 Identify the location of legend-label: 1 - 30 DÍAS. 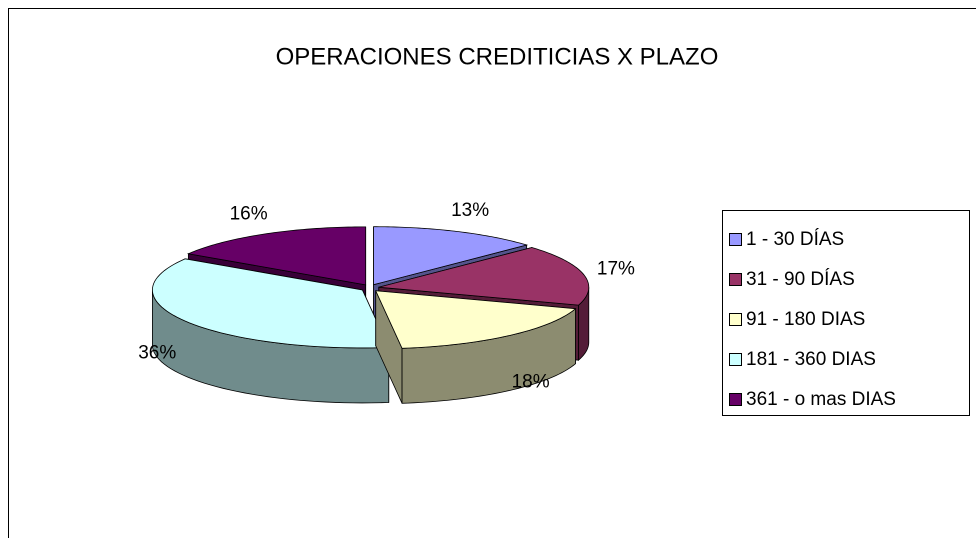
(795, 239).